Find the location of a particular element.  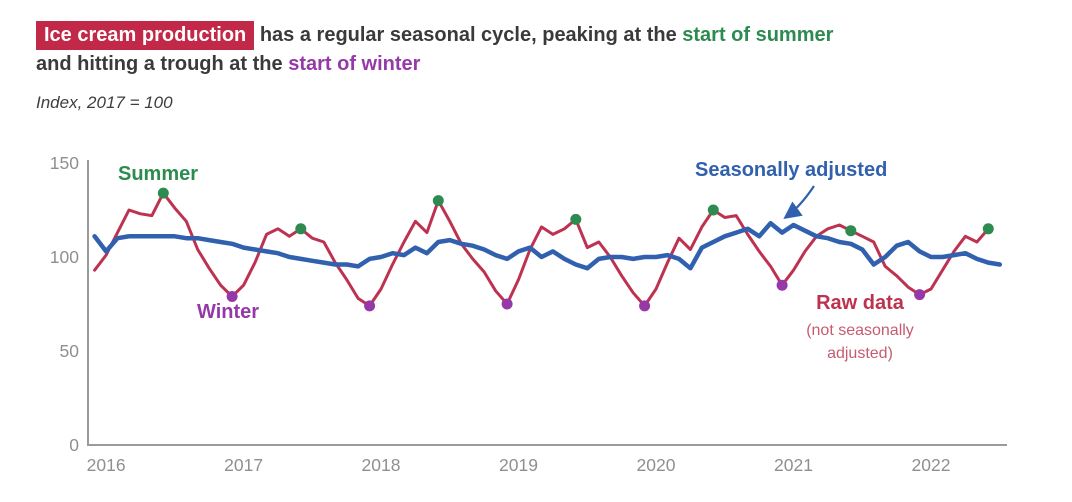

y-tick-label: 100 is located at coordinates (64, 257).